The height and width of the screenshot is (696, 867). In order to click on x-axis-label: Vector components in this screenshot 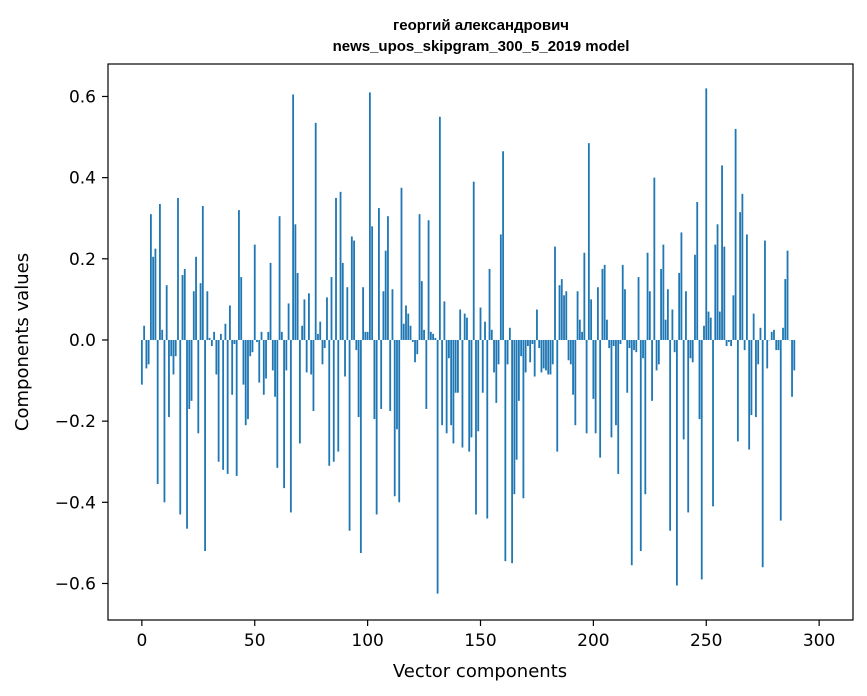, I will do `click(480, 671)`.